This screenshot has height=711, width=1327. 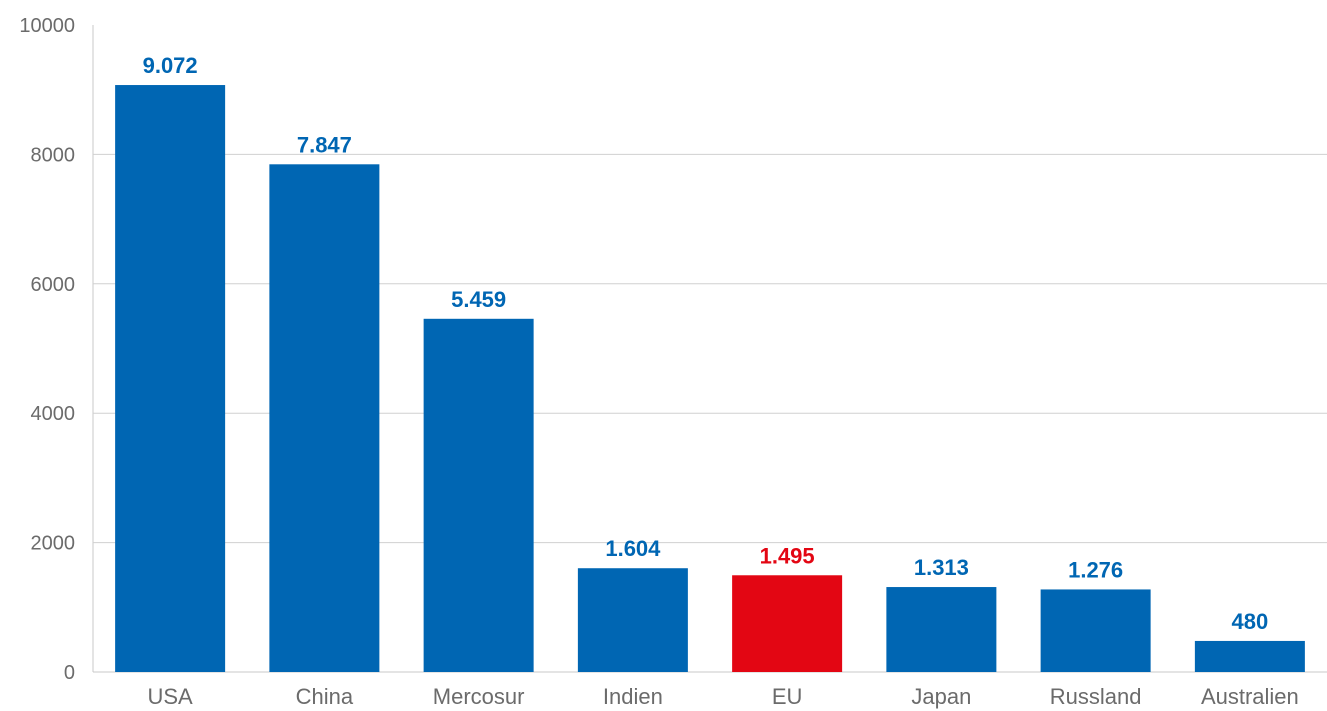 What do you see at coordinates (1096, 696) in the screenshot?
I see `x-tick-label-russland: Russland` at bounding box center [1096, 696].